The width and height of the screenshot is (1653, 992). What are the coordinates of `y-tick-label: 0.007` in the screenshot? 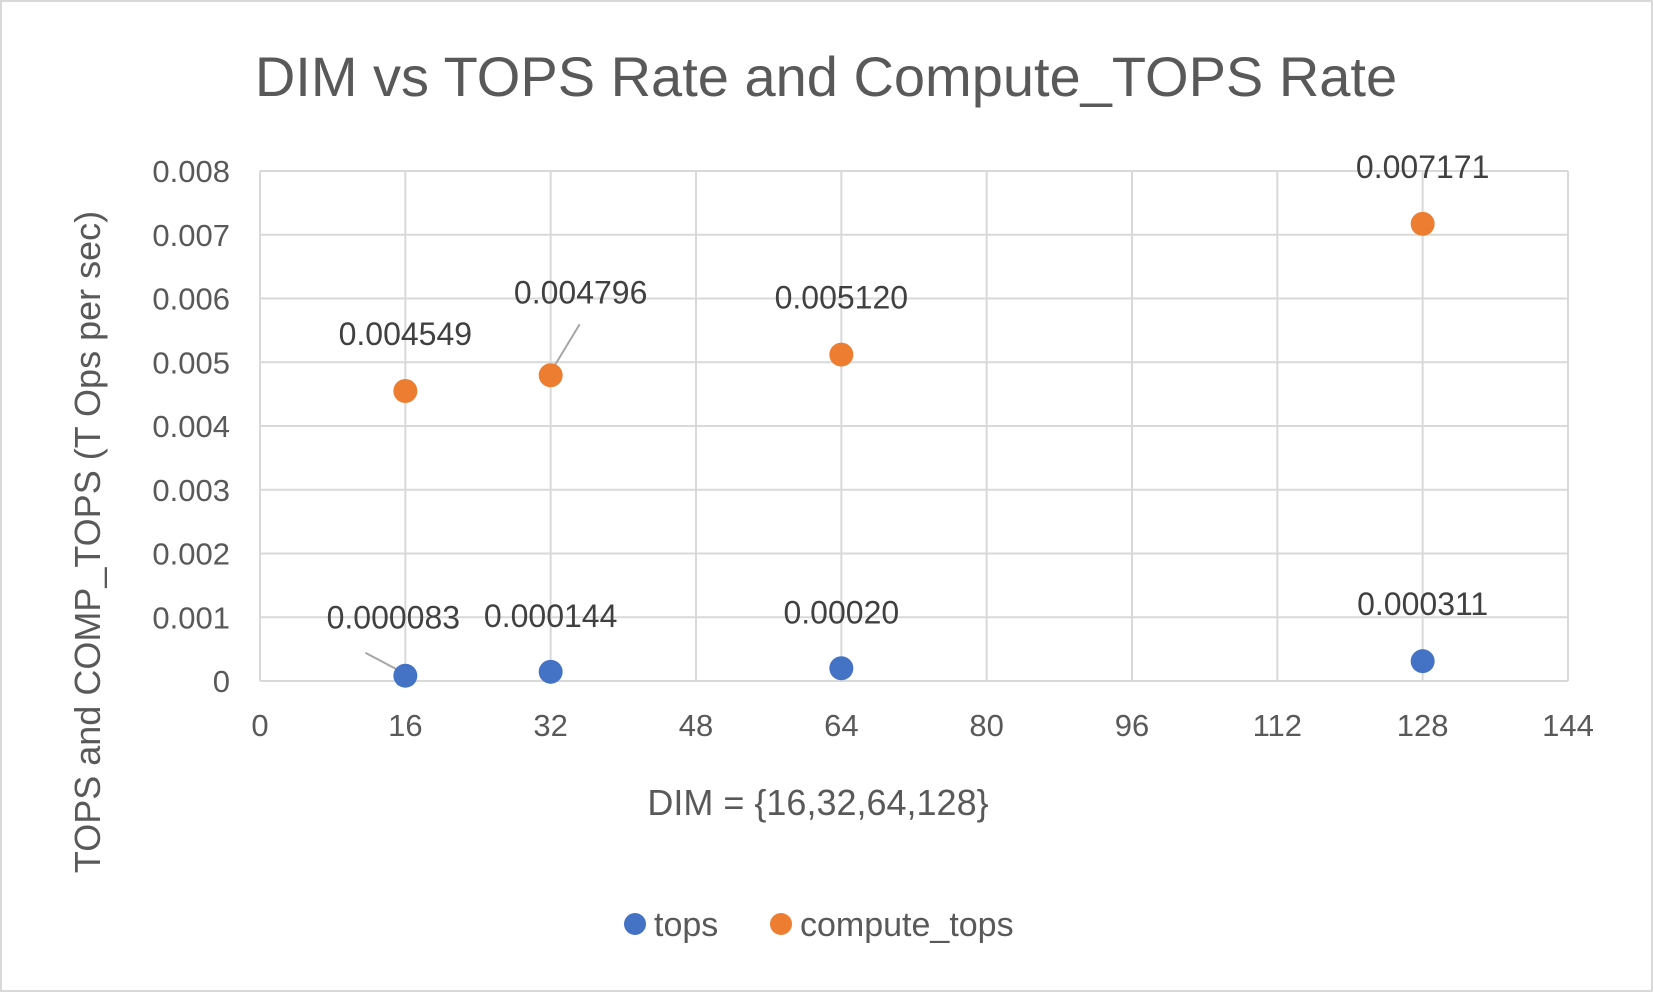 It's located at (191, 235).